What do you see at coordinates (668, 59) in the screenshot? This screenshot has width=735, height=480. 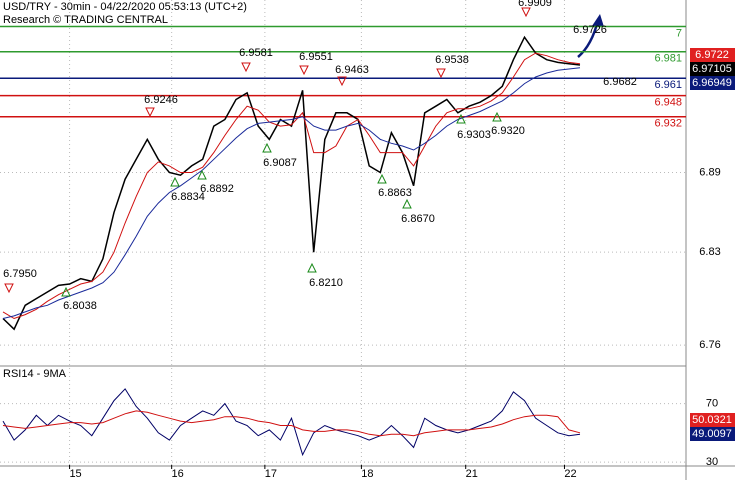 I see `level-label: 6.981` at bounding box center [668, 59].